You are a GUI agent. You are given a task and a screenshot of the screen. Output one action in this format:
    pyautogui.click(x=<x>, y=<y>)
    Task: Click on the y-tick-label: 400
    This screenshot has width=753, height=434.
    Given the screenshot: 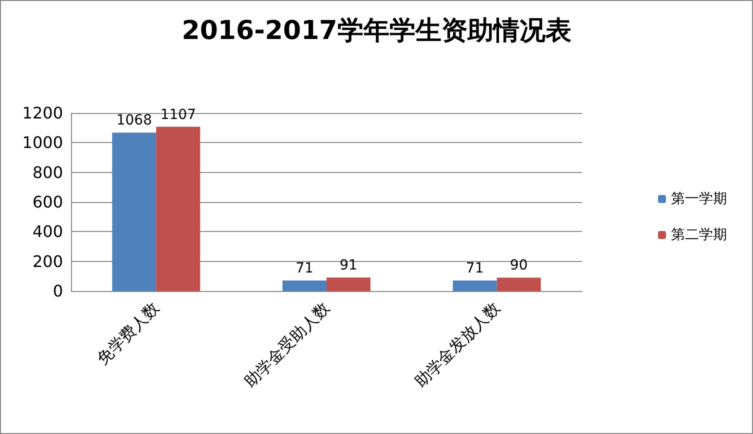 What is the action you would take?
    pyautogui.click(x=47, y=232)
    